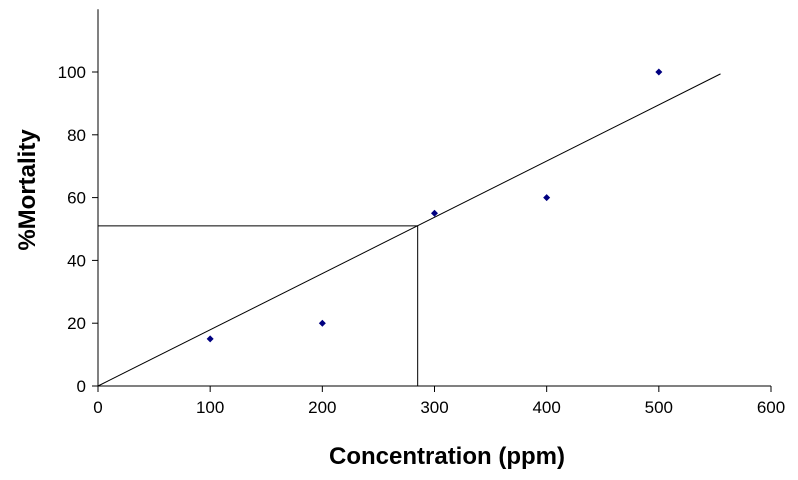 The image size is (798, 480). Describe the element at coordinates (76, 198) in the screenshot. I see `y-tick-label: 60` at that location.